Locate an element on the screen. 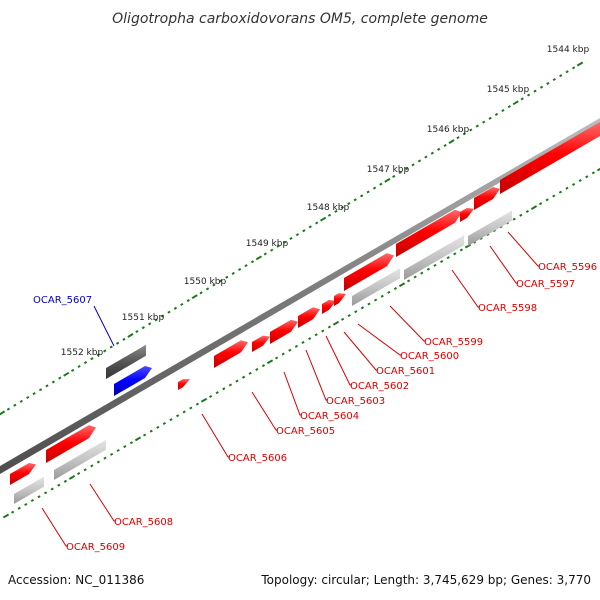 Image resolution: width=600 pixels, height=600 pixels. gene-label: OCAR_5599 is located at coordinates (453, 342).